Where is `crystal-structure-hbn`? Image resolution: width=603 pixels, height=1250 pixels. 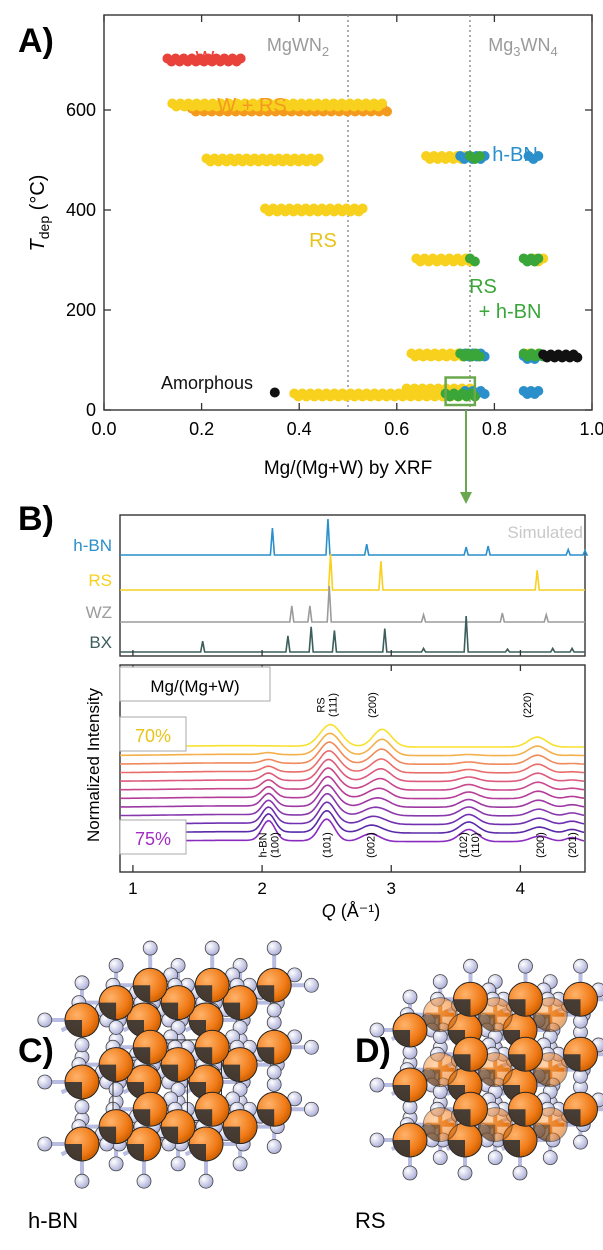
crystal-structure-hbn is located at coordinates (178, 1064).